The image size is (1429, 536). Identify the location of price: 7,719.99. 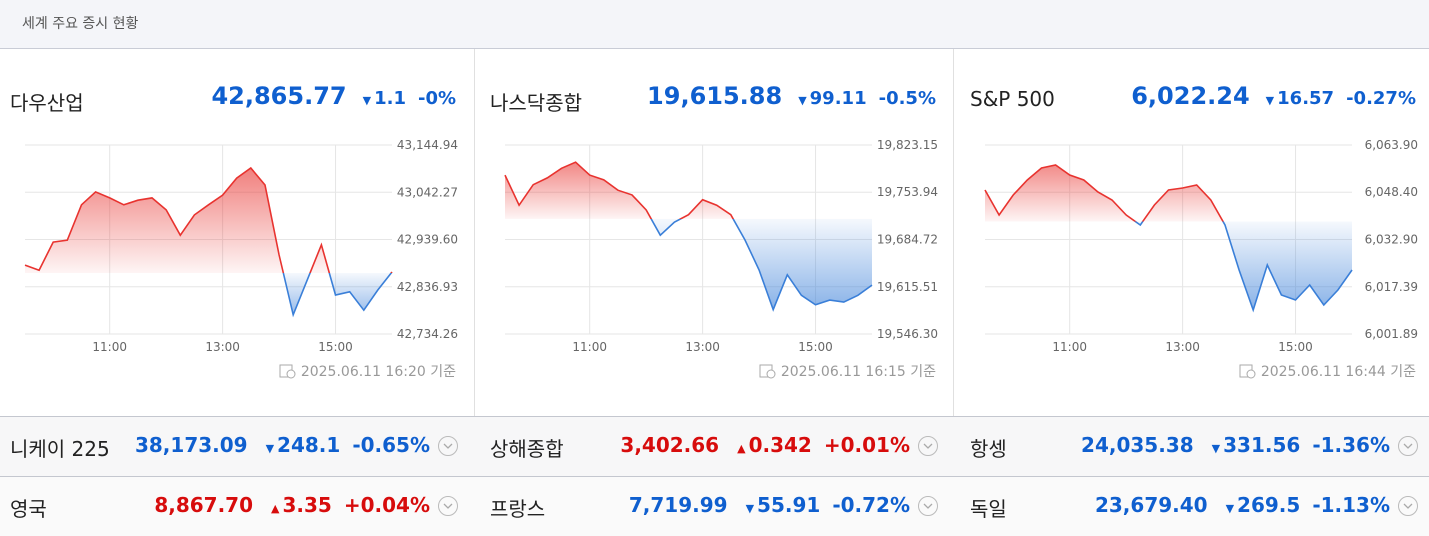
(678, 505).